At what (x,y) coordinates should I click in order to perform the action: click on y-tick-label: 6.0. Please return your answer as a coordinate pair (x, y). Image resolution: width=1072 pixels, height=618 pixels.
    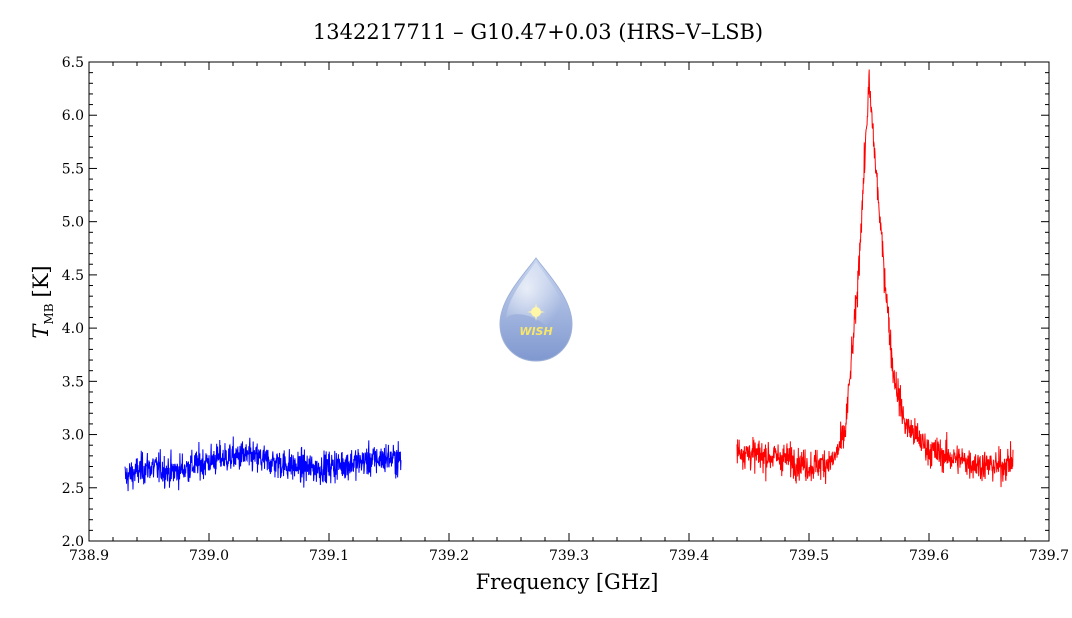
    Looking at the image, I should click on (73, 116).